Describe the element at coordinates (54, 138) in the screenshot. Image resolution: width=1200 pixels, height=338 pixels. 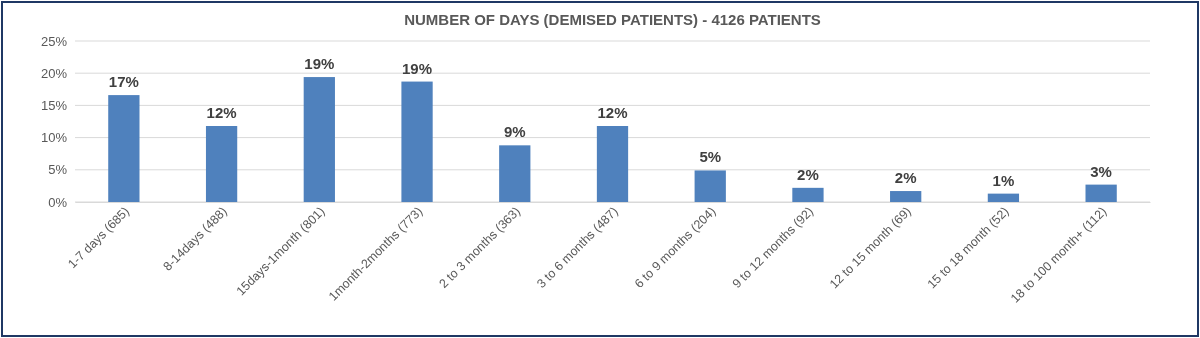
I see `y-tick-label: 10%` at that location.